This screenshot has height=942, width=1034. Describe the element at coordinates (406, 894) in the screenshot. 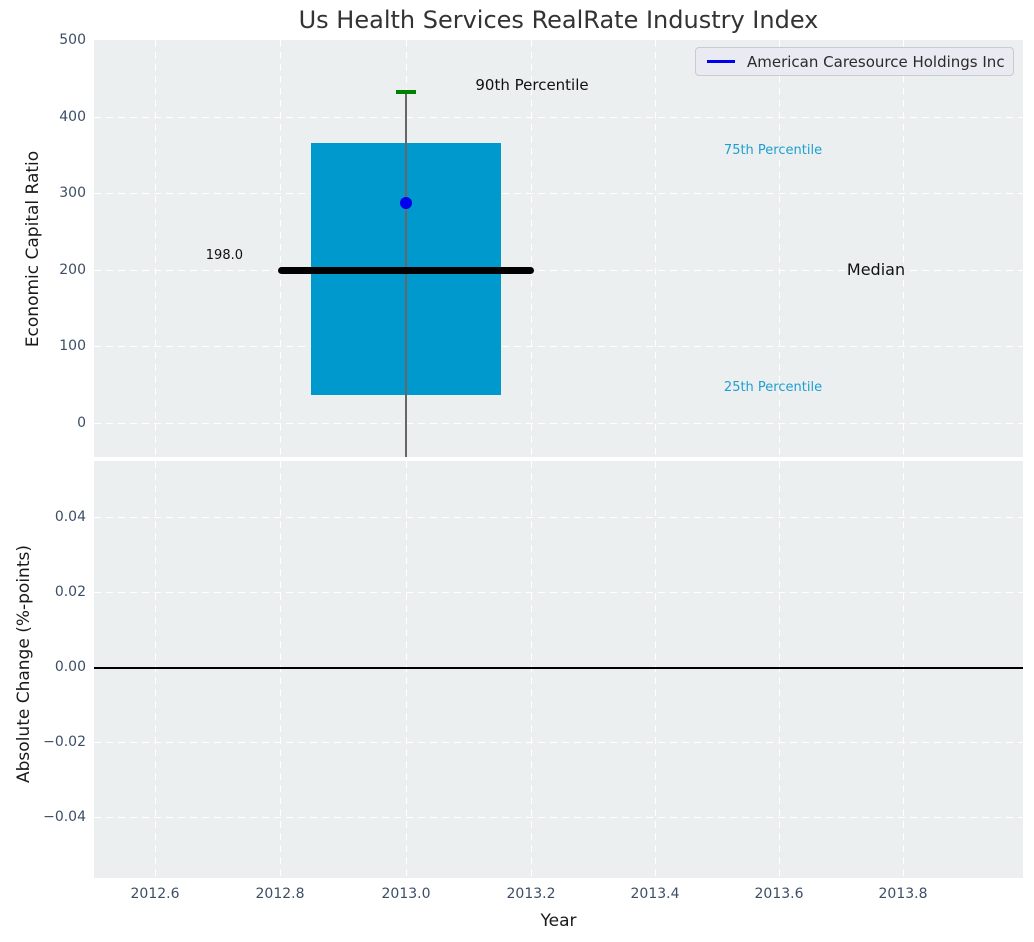

I see `xtick-label: 2013.0` at that location.